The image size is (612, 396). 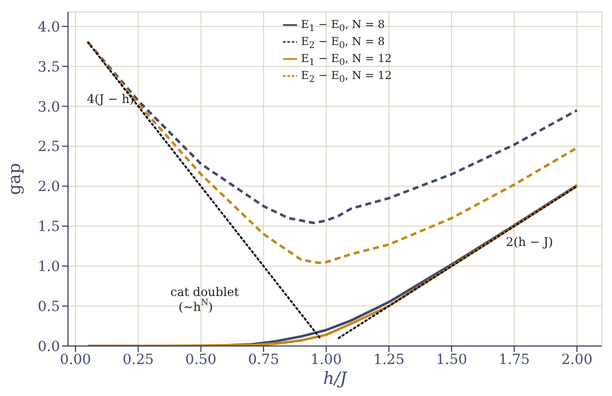 What do you see at coordinates (343, 26) in the screenshot?
I see `legend-label: E$_{1}$ − E$_{0}$, N = 8` at bounding box center [343, 26].